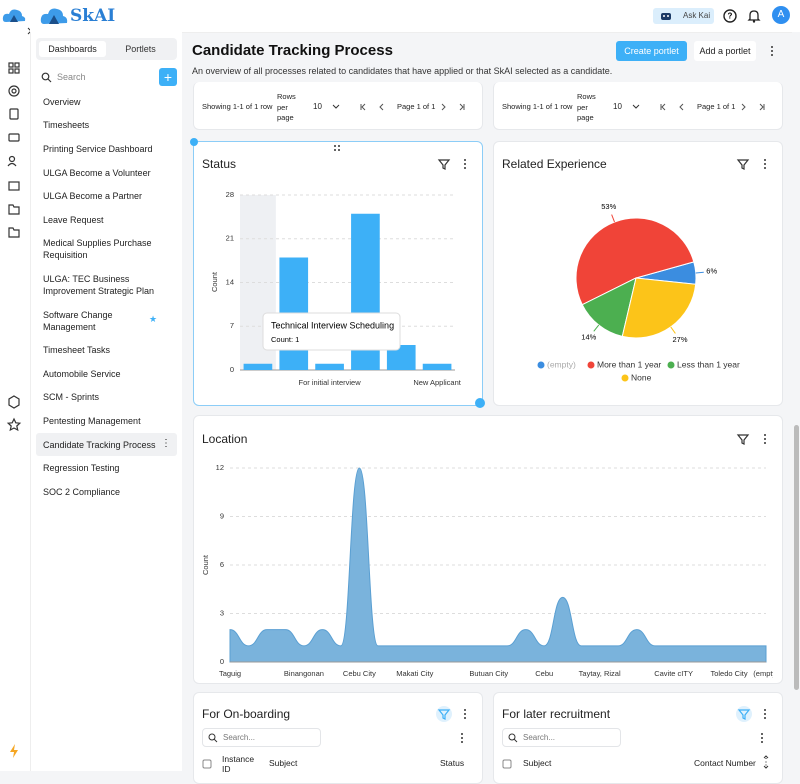 This screenshot has width=800, height=784. I want to click on logo-icon, so click(14, 15).